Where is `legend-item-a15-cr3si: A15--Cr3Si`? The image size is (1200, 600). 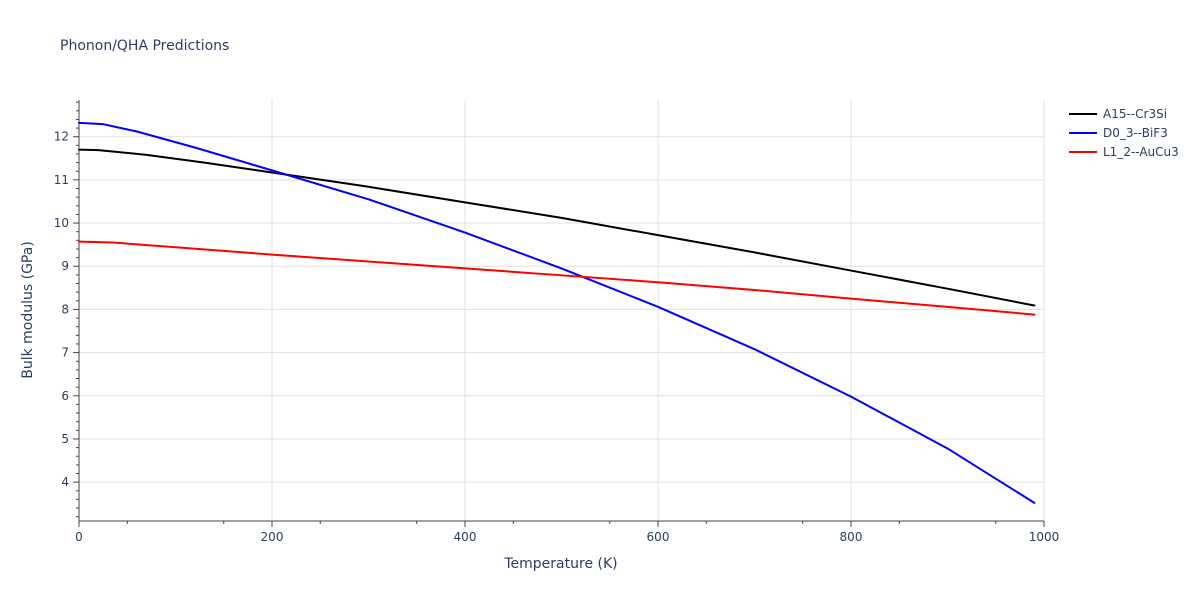
legend-item-a15-cr3si: A15--Cr3Si is located at coordinates (1118, 114).